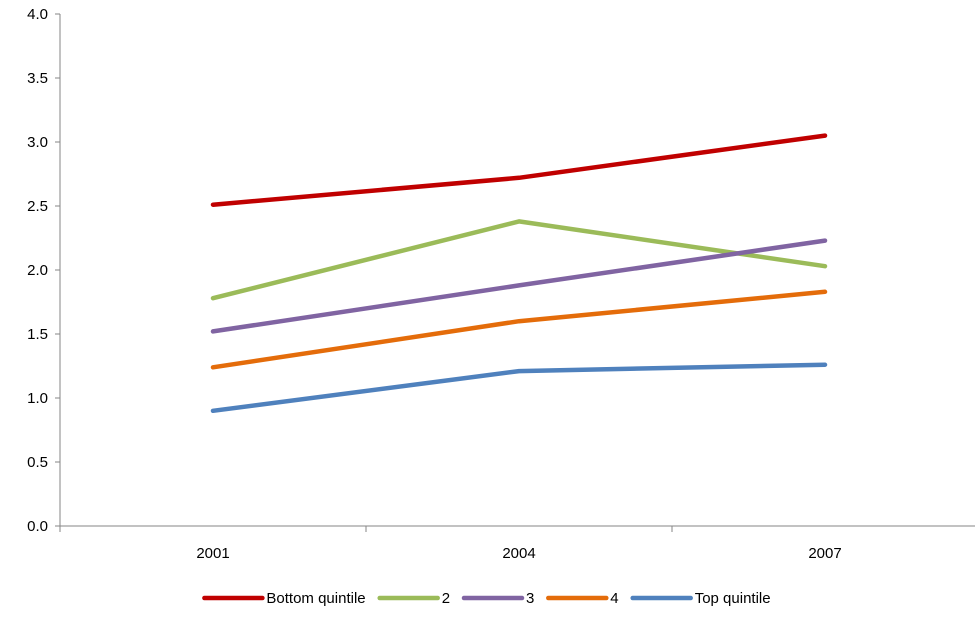  Describe the element at coordinates (37, 206) in the screenshot. I see `y-tick-label: 2.5` at that location.